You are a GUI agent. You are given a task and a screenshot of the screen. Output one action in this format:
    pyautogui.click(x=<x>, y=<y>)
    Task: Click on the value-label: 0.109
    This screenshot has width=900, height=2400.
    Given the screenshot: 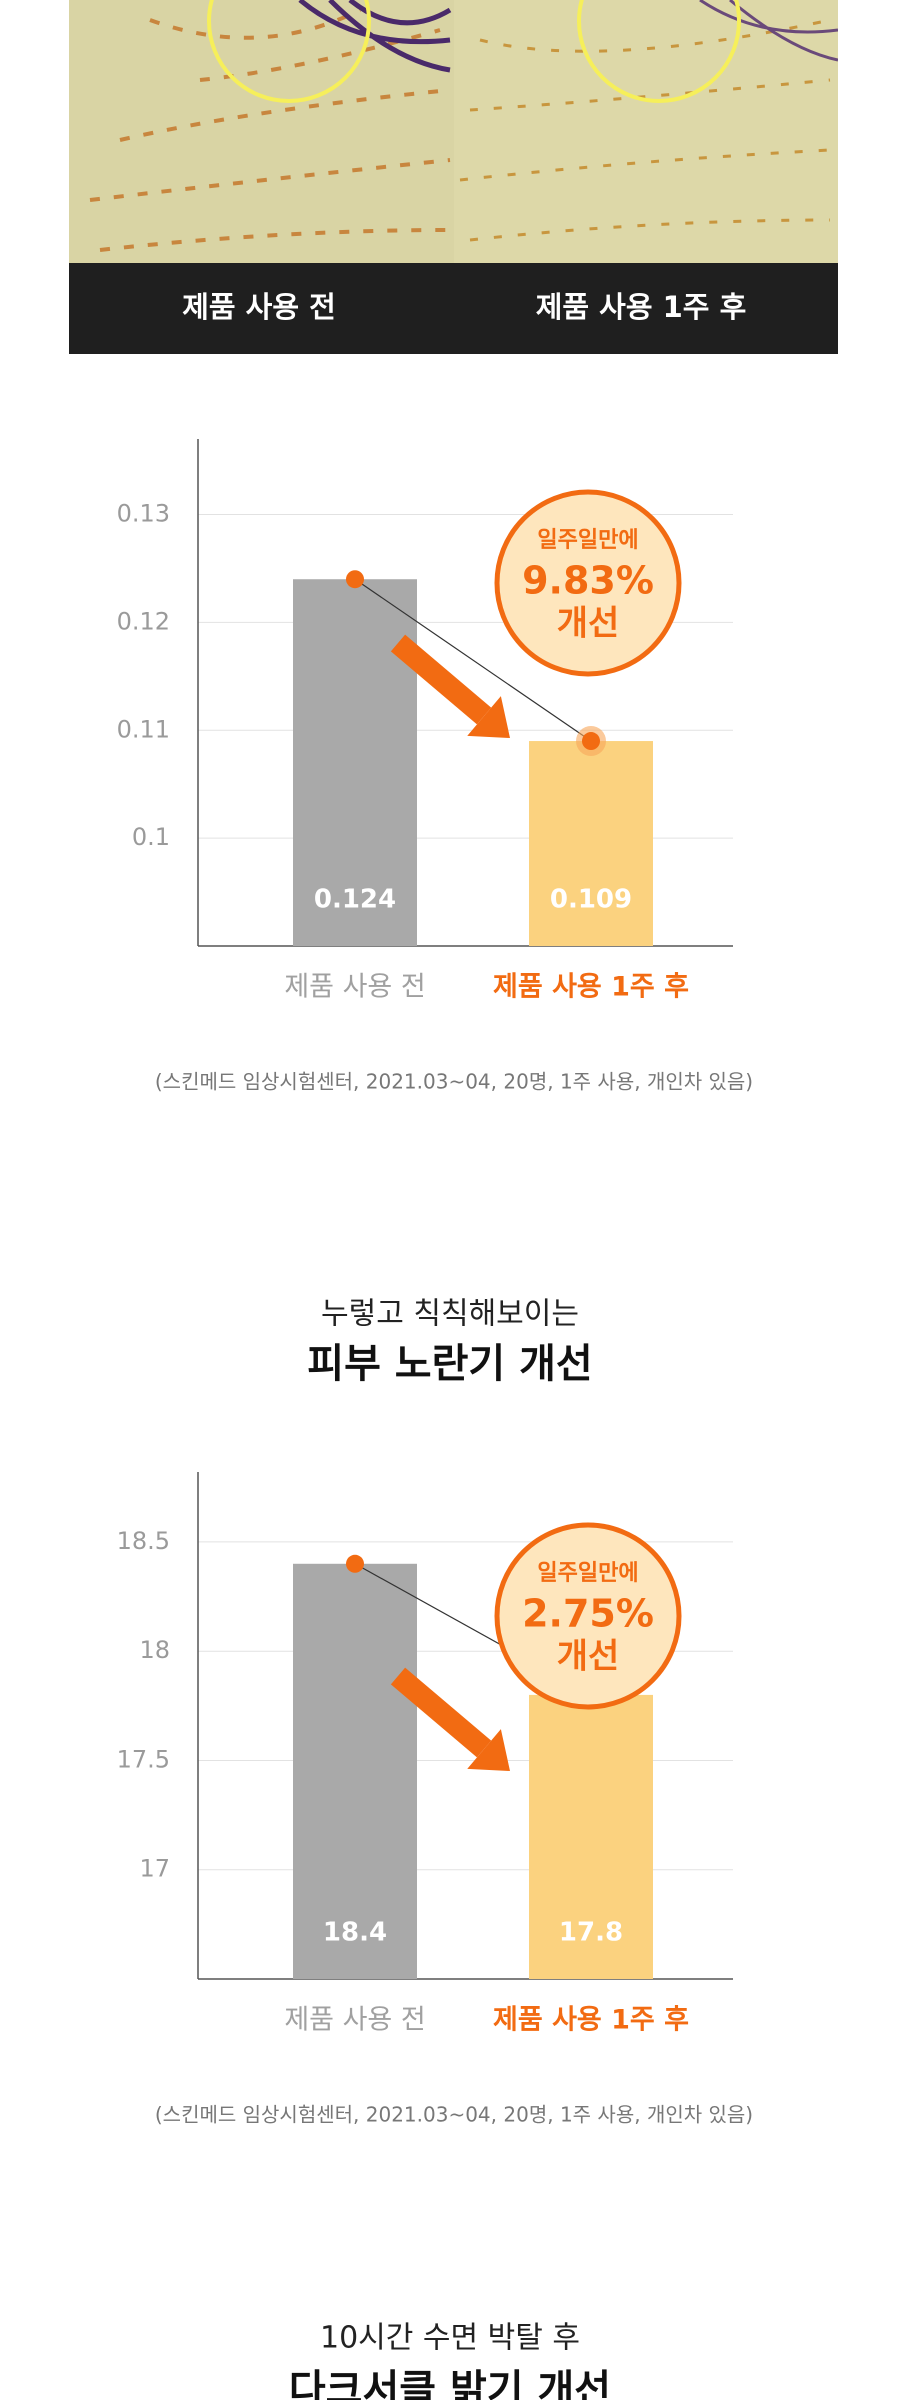 What is the action you would take?
    pyautogui.click(x=591, y=900)
    